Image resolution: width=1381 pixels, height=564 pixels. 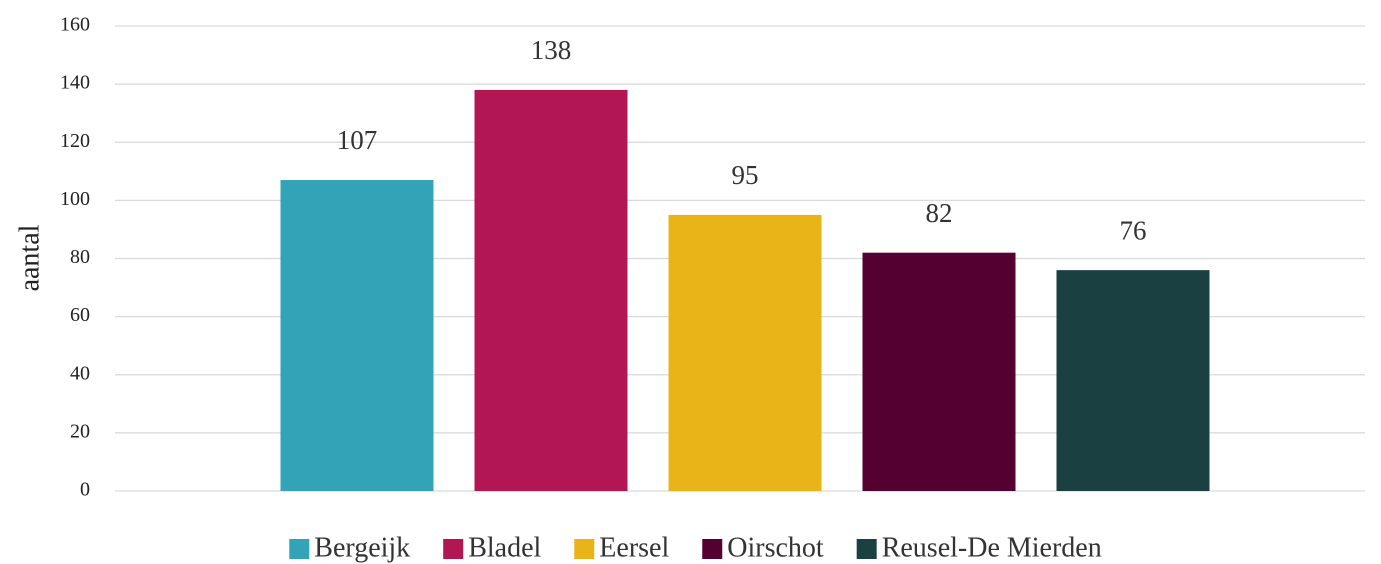 I want to click on y-tick-label: 140, so click(x=75, y=83).